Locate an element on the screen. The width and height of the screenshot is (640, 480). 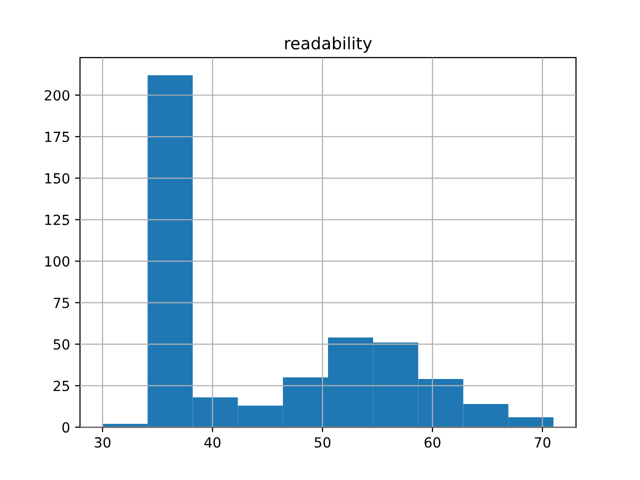
y-tick-label: 200 is located at coordinates (57, 95).